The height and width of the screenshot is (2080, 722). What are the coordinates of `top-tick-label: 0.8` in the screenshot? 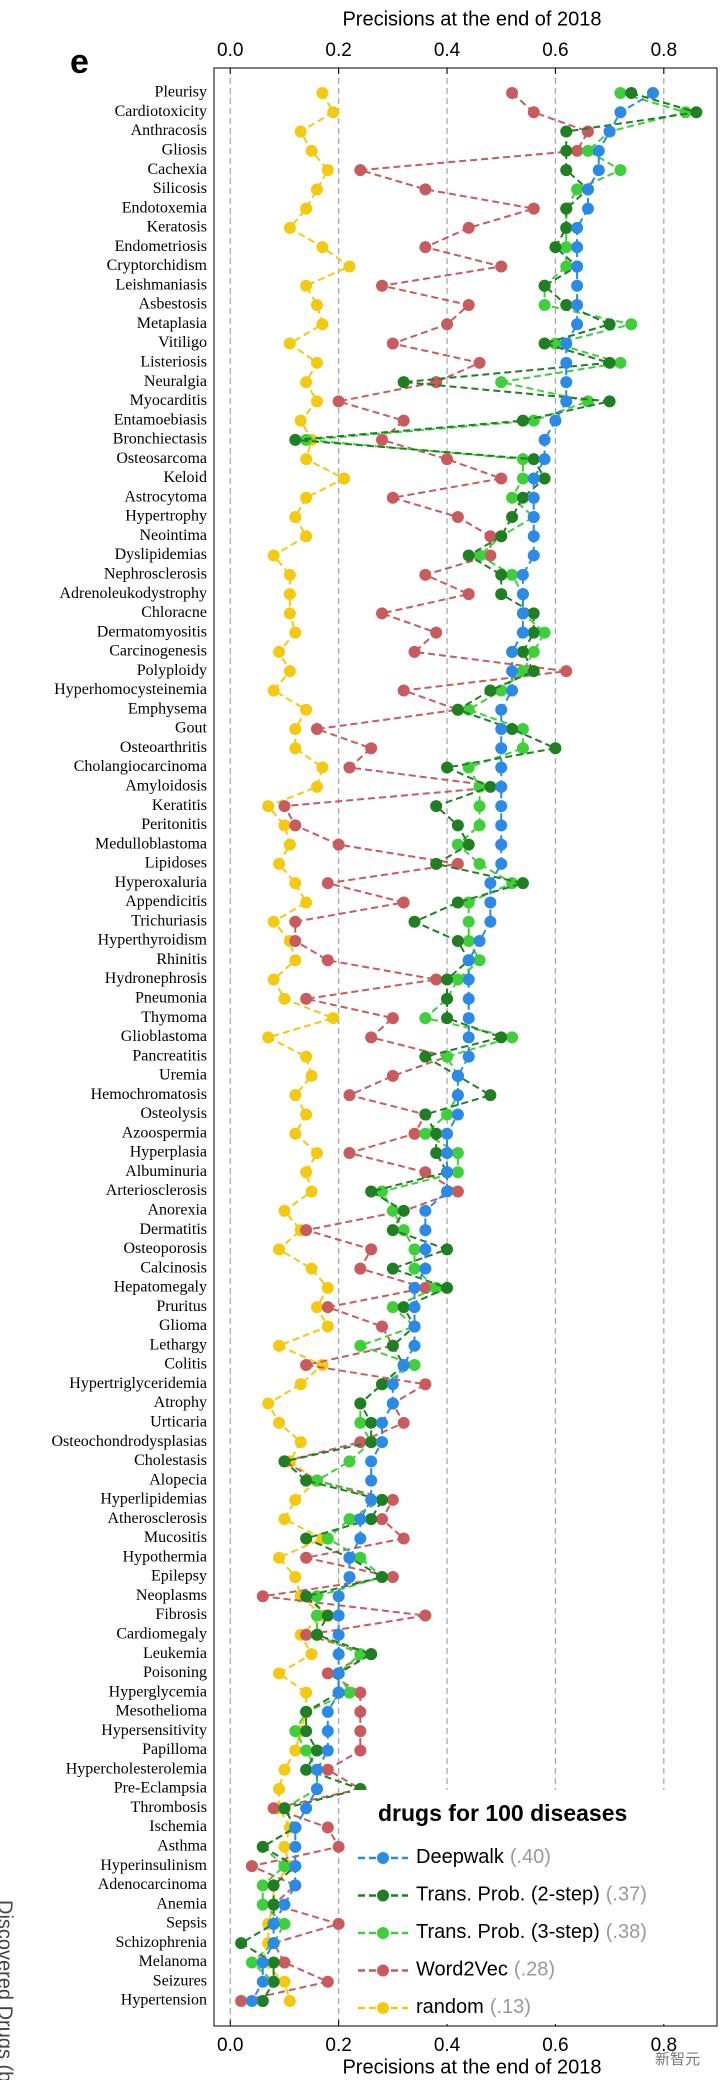 It's located at (664, 50).